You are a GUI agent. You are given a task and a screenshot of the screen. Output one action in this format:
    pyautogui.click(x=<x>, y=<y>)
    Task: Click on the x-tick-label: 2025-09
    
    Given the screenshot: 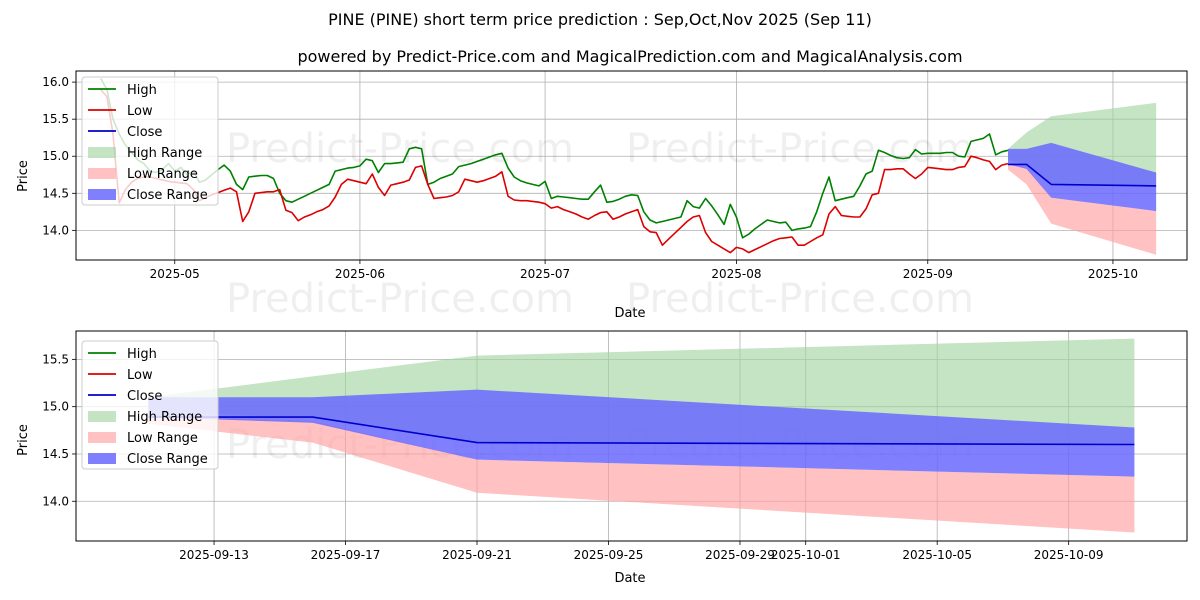 What is the action you would take?
    pyautogui.click(x=928, y=274)
    